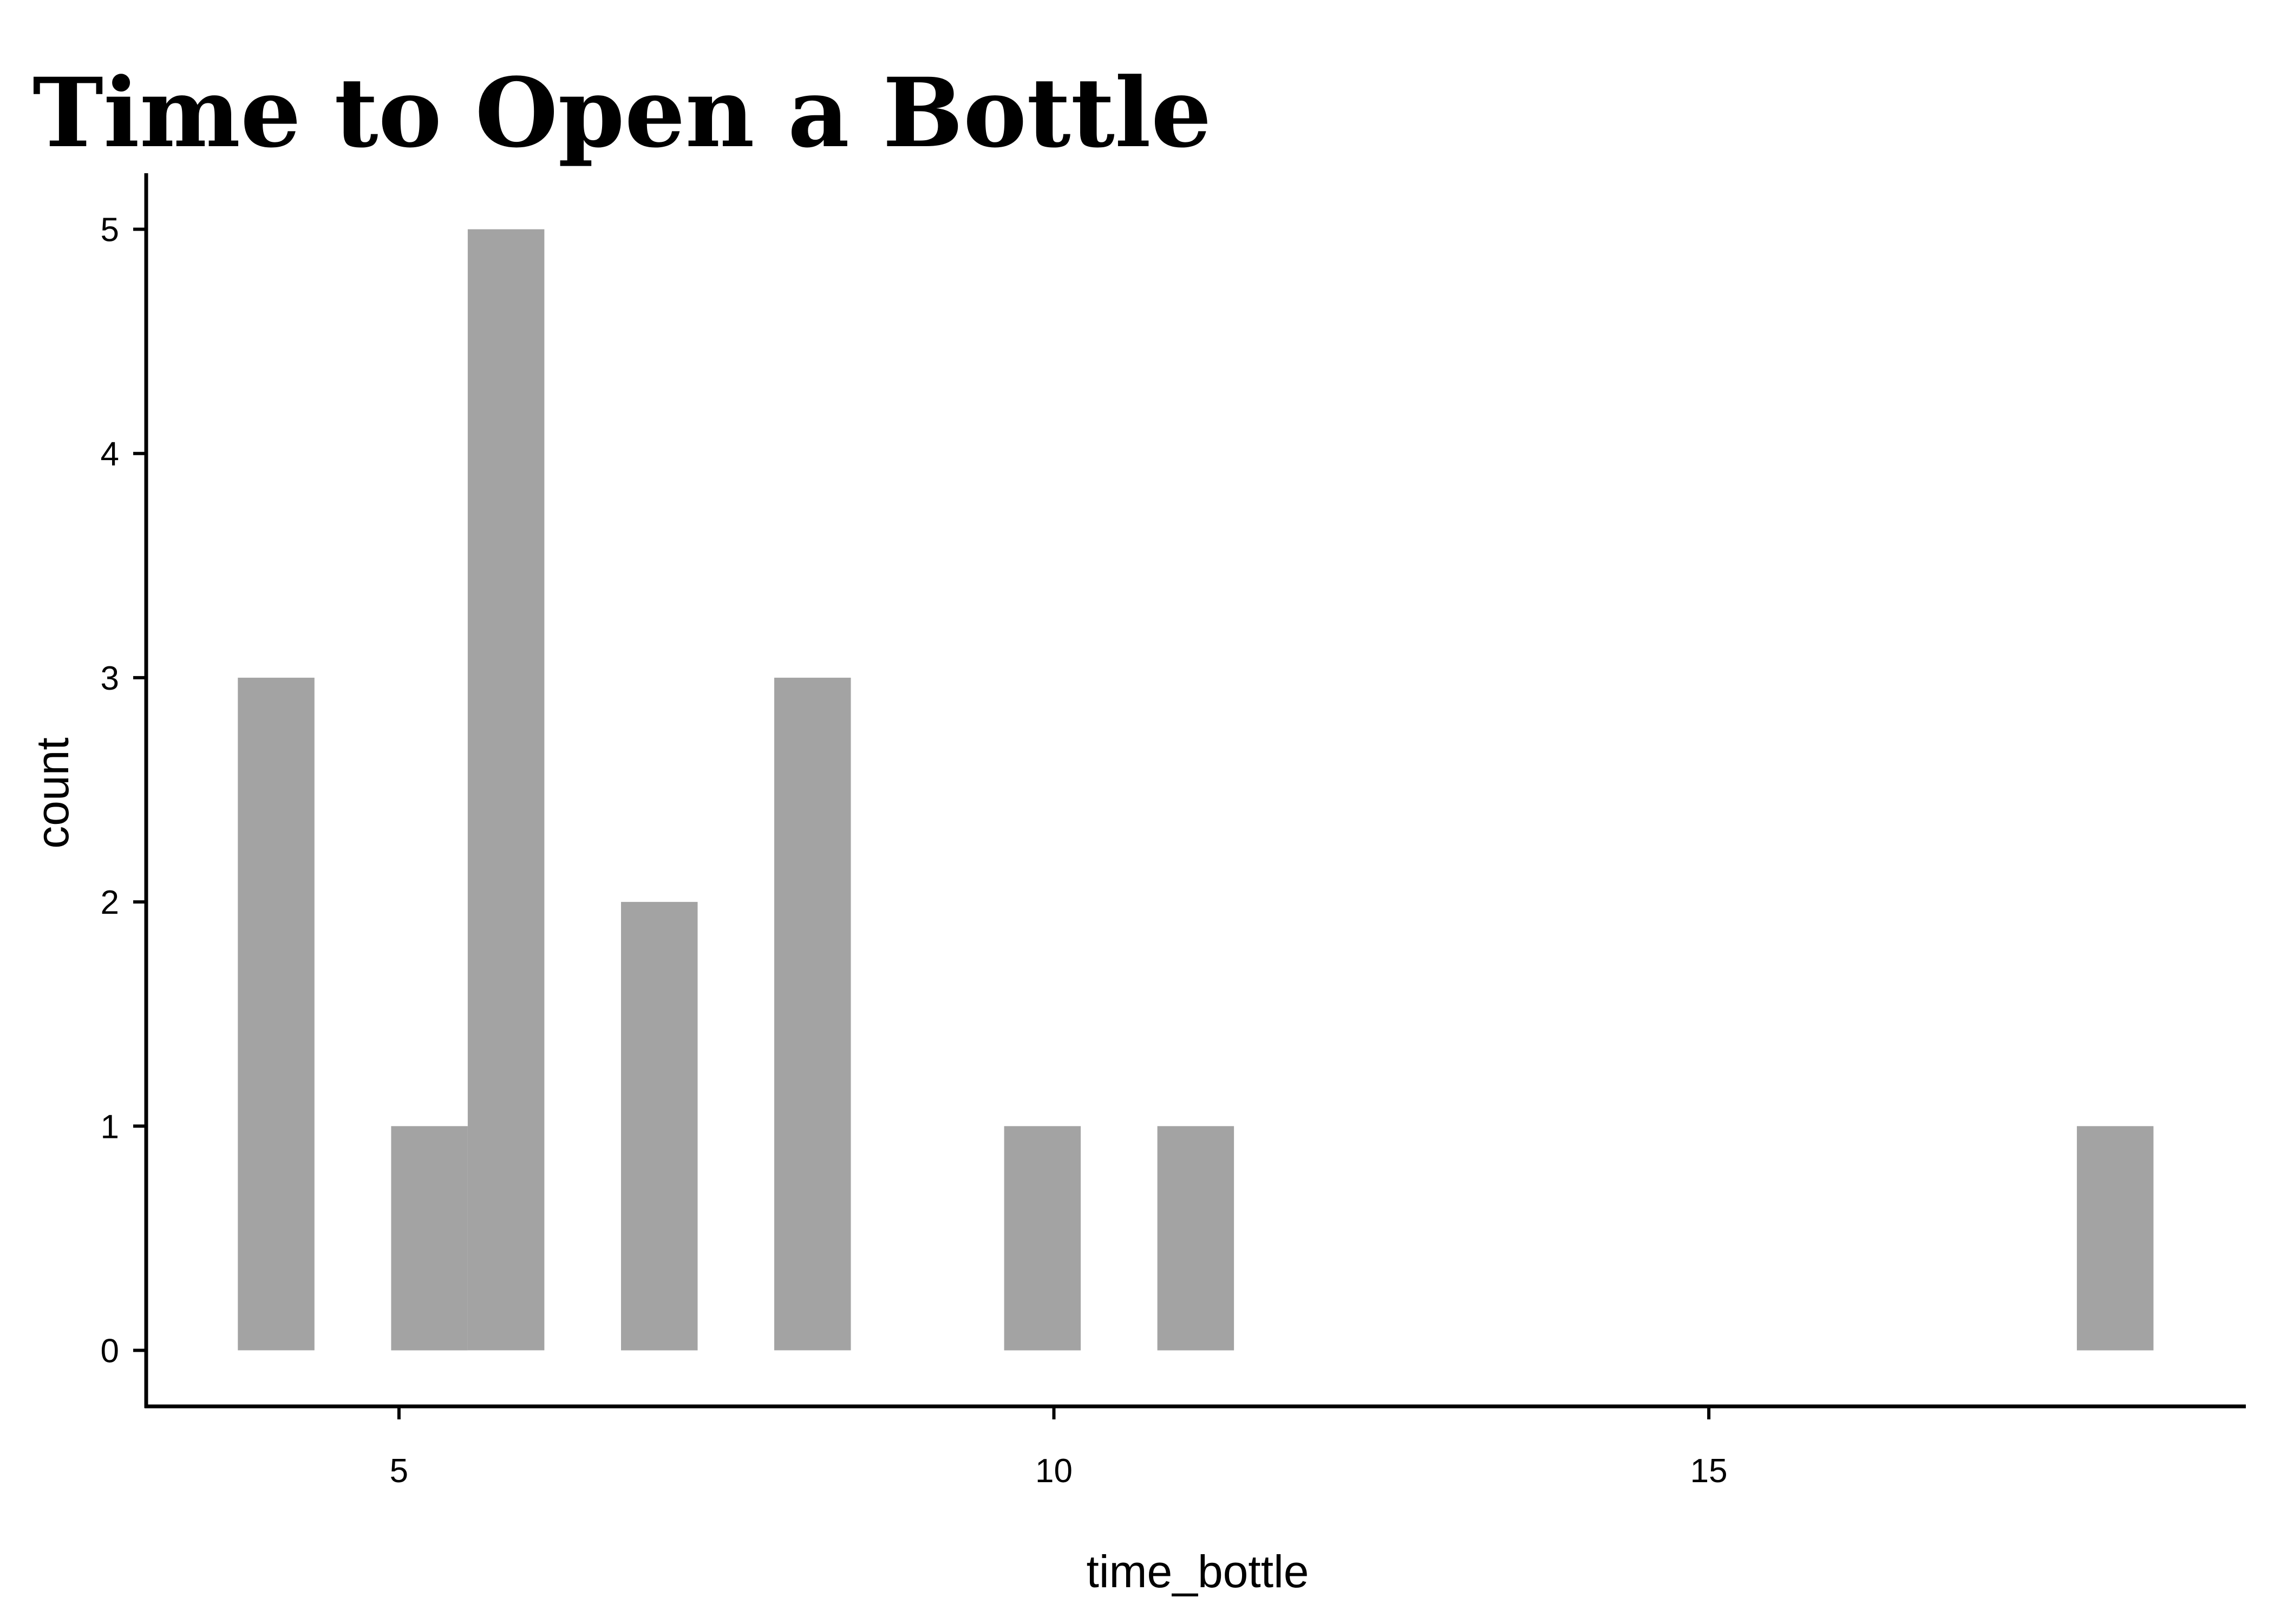 The height and width of the screenshot is (1624, 2274). What do you see at coordinates (110, 1351) in the screenshot?
I see `y-tick-label-0: 0` at bounding box center [110, 1351].